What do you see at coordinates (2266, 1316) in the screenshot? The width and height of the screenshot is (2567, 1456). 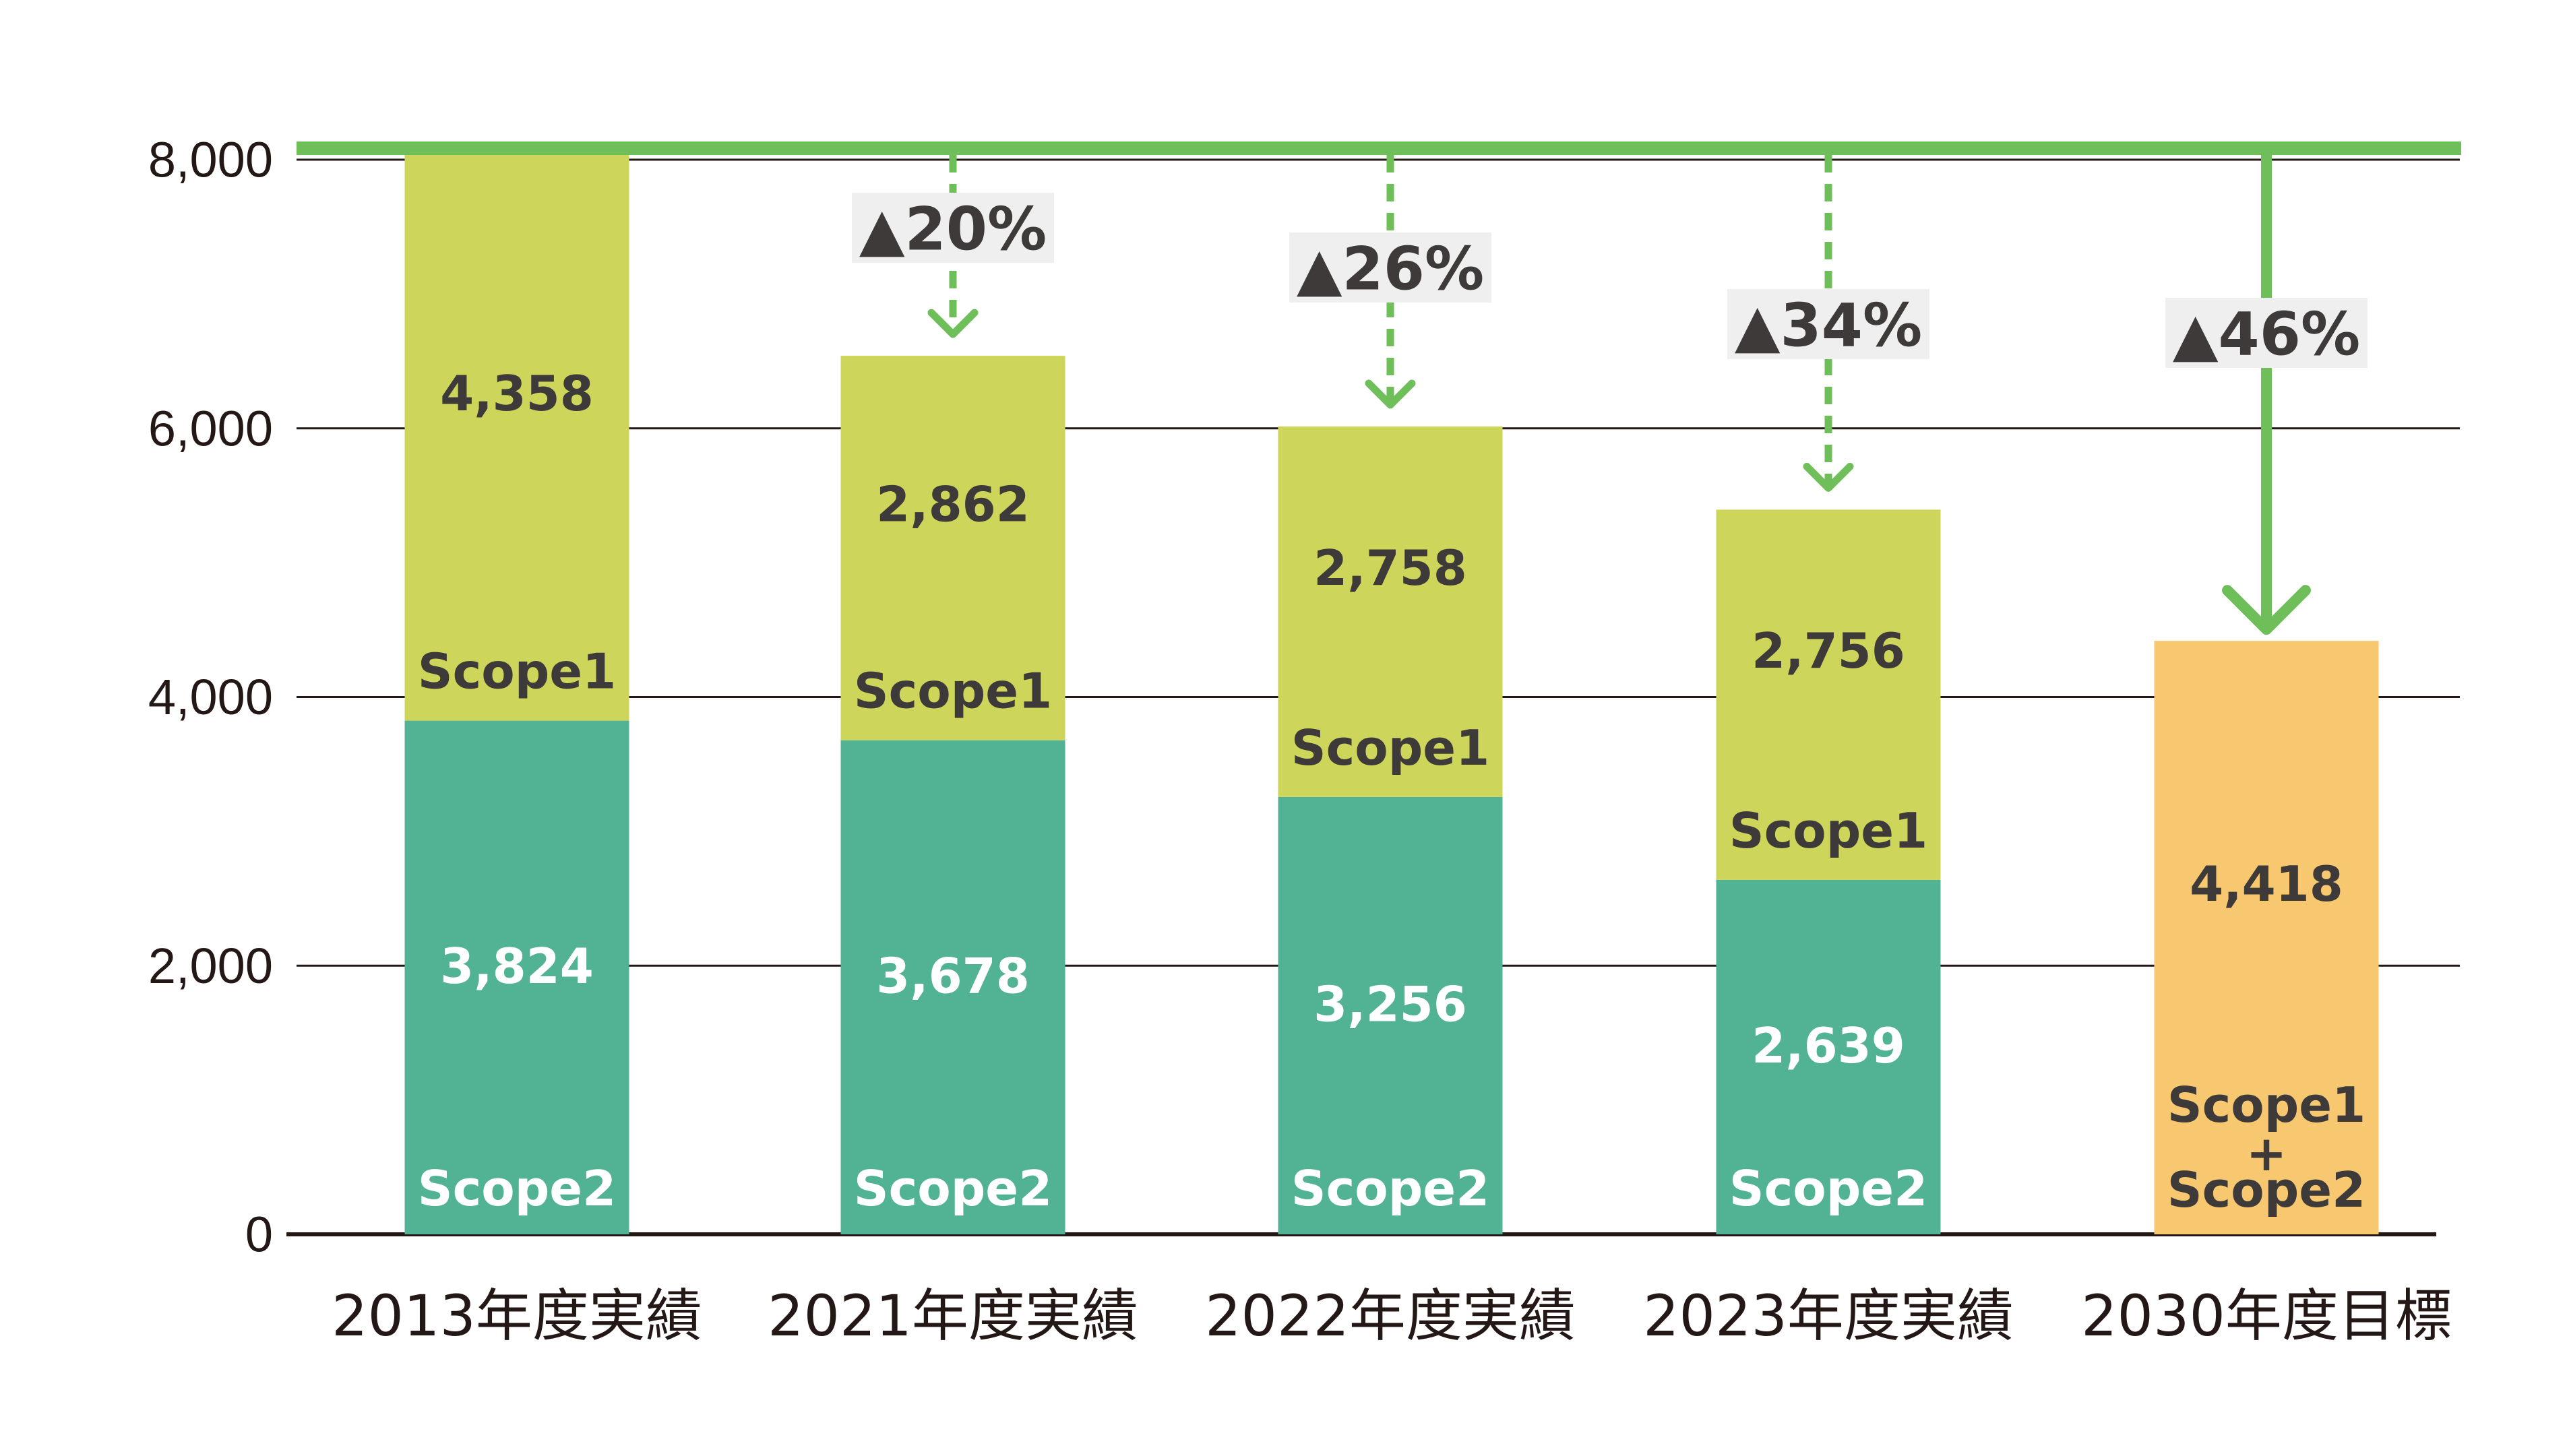 I see `category-label: 2030年度目標` at bounding box center [2266, 1316].